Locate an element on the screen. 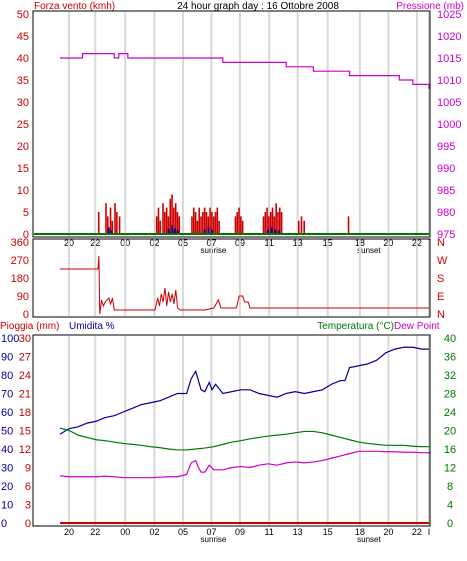  direction-y-tick-label: 90 is located at coordinates (23, 297).